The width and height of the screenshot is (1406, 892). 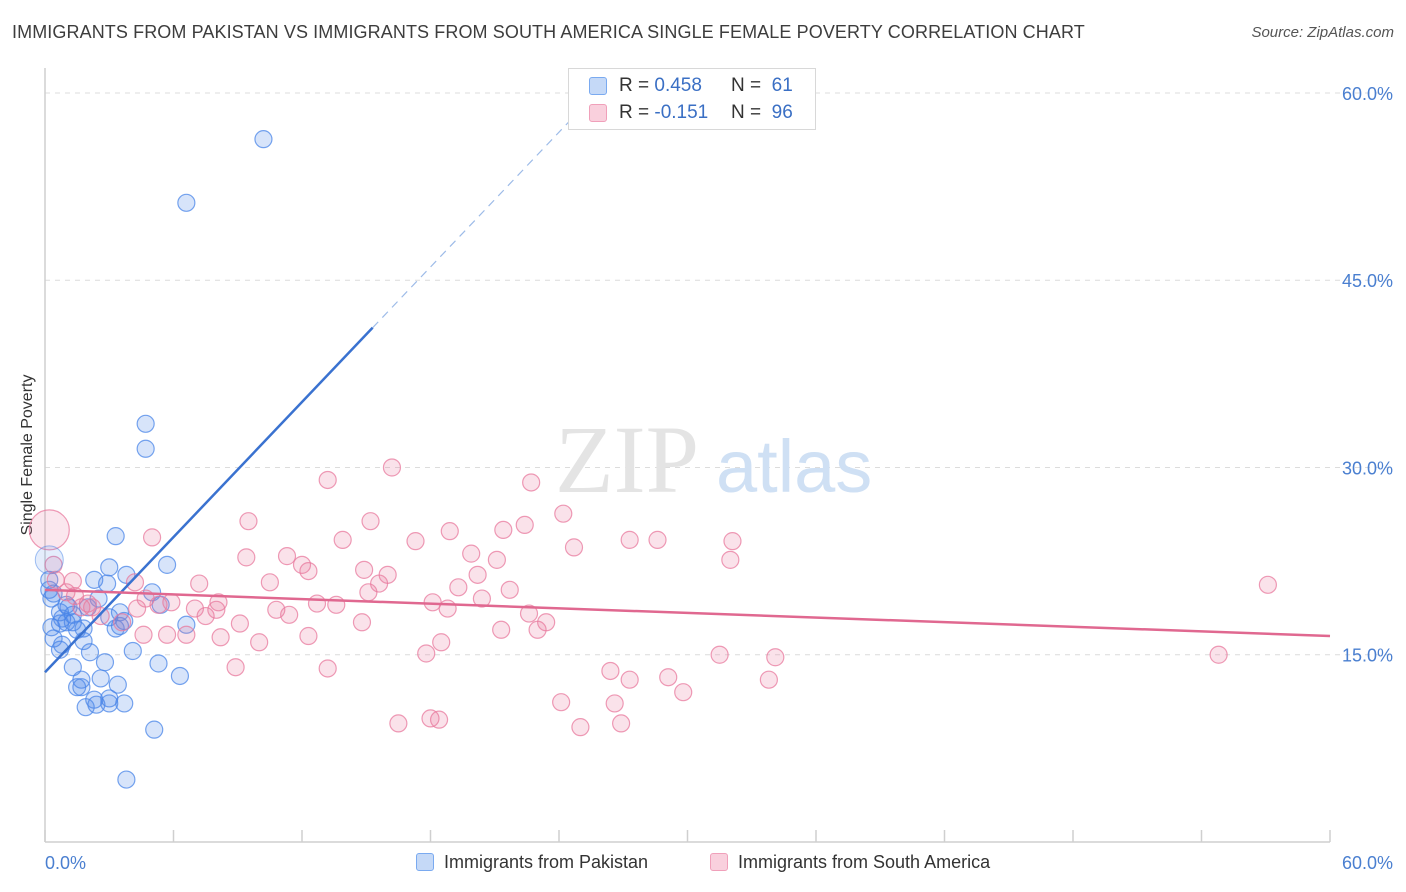 What do you see at coordinates (850, 862) in the screenshot?
I see `legend-item-south-america: Immigrants from South America` at bounding box center [850, 862].